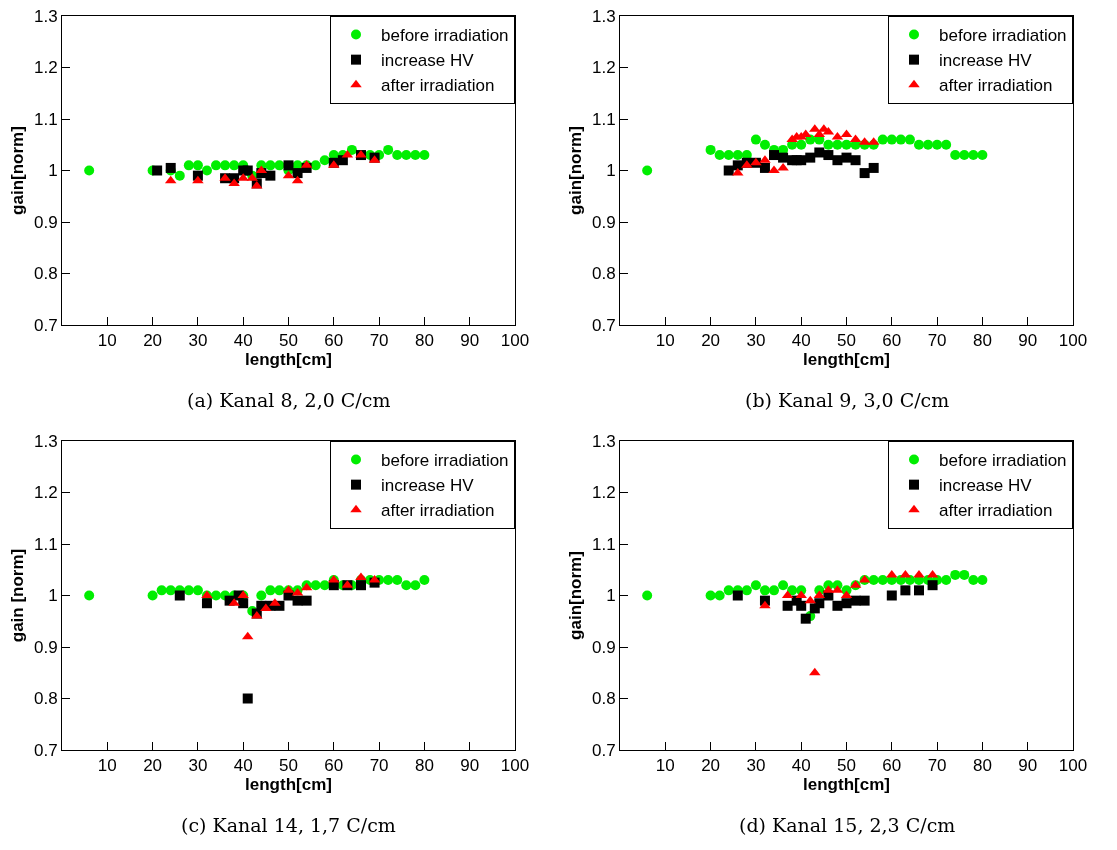  What do you see at coordinates (847, 825) in the screenshot?
I see `text: (d) Kanal 15, 2,3 C/cm` at bounding box center [847, 825].